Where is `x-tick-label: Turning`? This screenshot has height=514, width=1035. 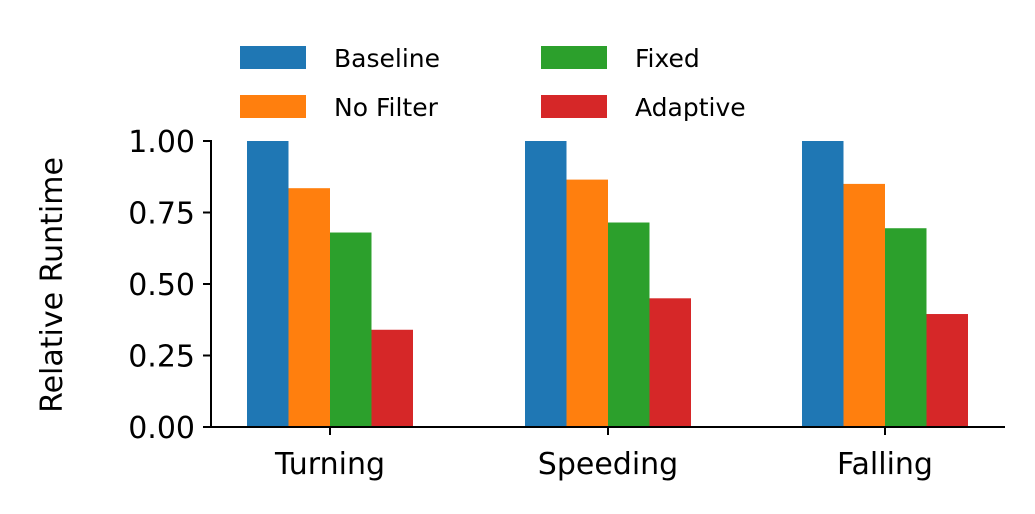
x-tick-label: Turning is located at coordinates (329, 464).